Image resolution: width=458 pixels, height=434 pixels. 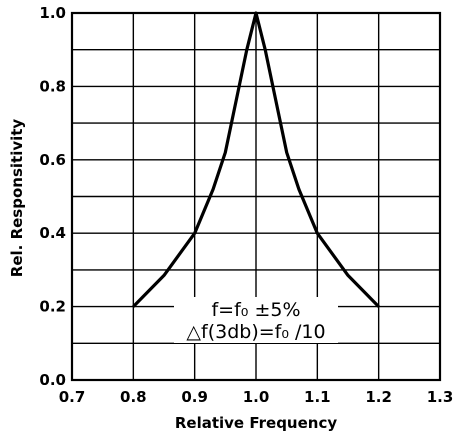 I want to click on annotation-line-2: △f(3db)=f₀ /10, so click(x=255, y=332).